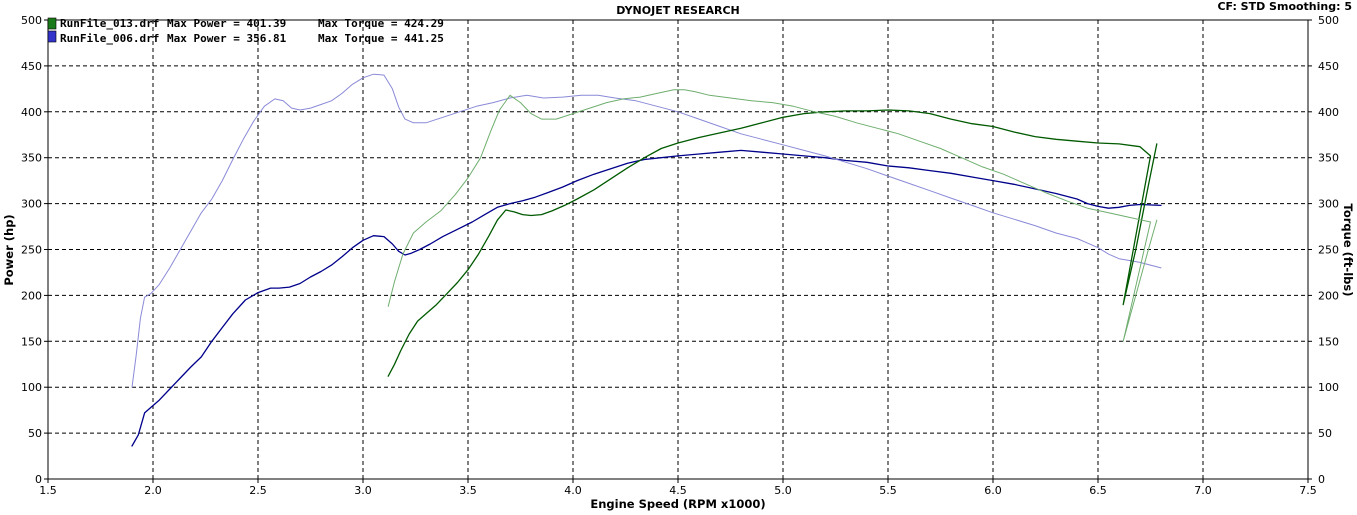 The image size is (1357, 515). I want to click on y-tick-label: 400, so click(31, 112).